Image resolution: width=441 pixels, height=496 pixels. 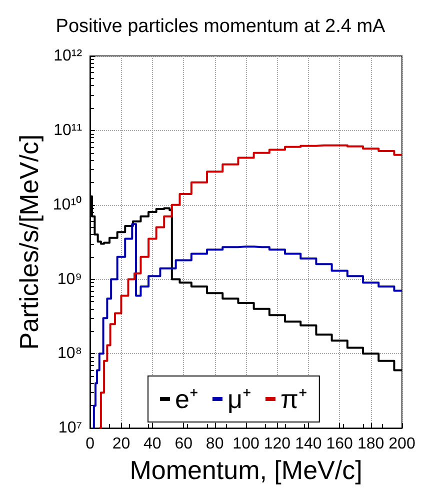 What do you see at coordinates (68, 56) in the screenshot?
I see `y-tick-label: 10¹²` at bounding box center [68, 56].